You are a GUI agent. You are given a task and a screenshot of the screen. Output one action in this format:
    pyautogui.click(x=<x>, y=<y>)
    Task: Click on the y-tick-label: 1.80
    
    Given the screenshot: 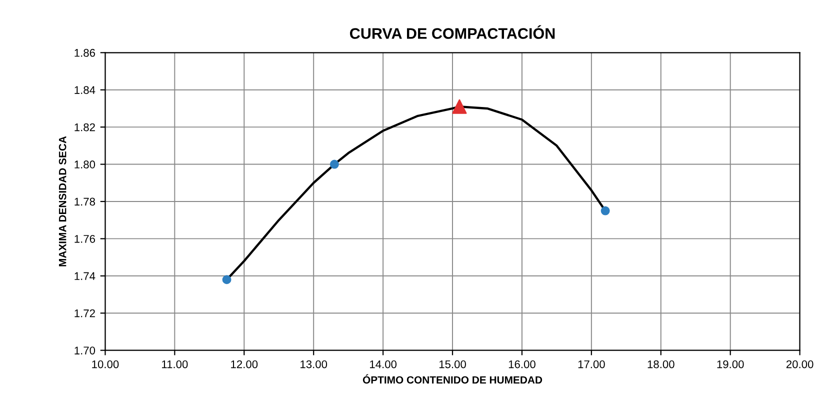 What is the action you would take?
    pyautogui.click(x=85, y=164)
    